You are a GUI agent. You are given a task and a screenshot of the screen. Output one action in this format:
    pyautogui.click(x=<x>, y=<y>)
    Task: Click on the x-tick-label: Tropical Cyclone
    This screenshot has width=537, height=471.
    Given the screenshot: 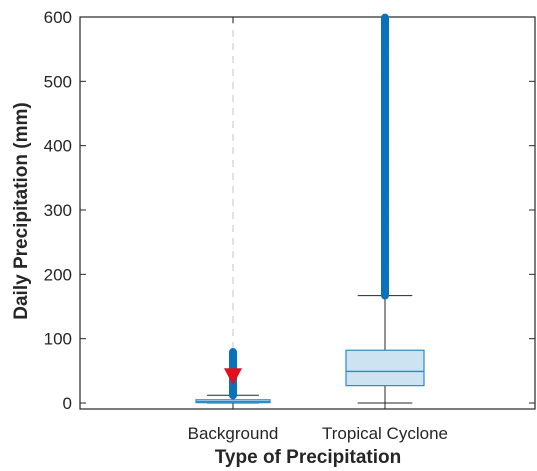 What is the action you would take?
    pyautogui.click(x=385, y=433)
    